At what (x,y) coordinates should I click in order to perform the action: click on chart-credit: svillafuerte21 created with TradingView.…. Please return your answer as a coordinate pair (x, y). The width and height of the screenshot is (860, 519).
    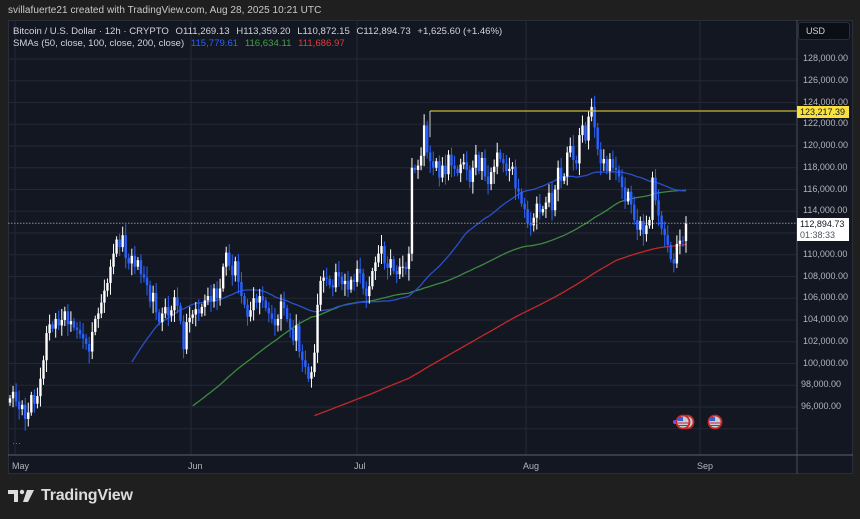
    Looking at the image, I should click on (165, 10).